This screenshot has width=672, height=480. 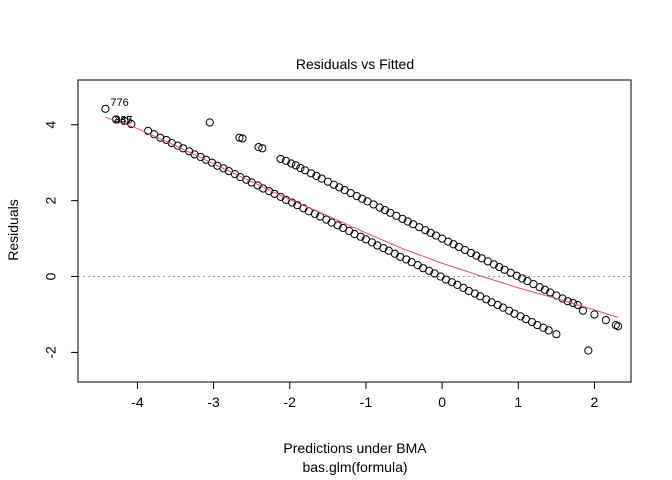 I want to click on x-tick-label-3: -1, so click(x=366, y=402).